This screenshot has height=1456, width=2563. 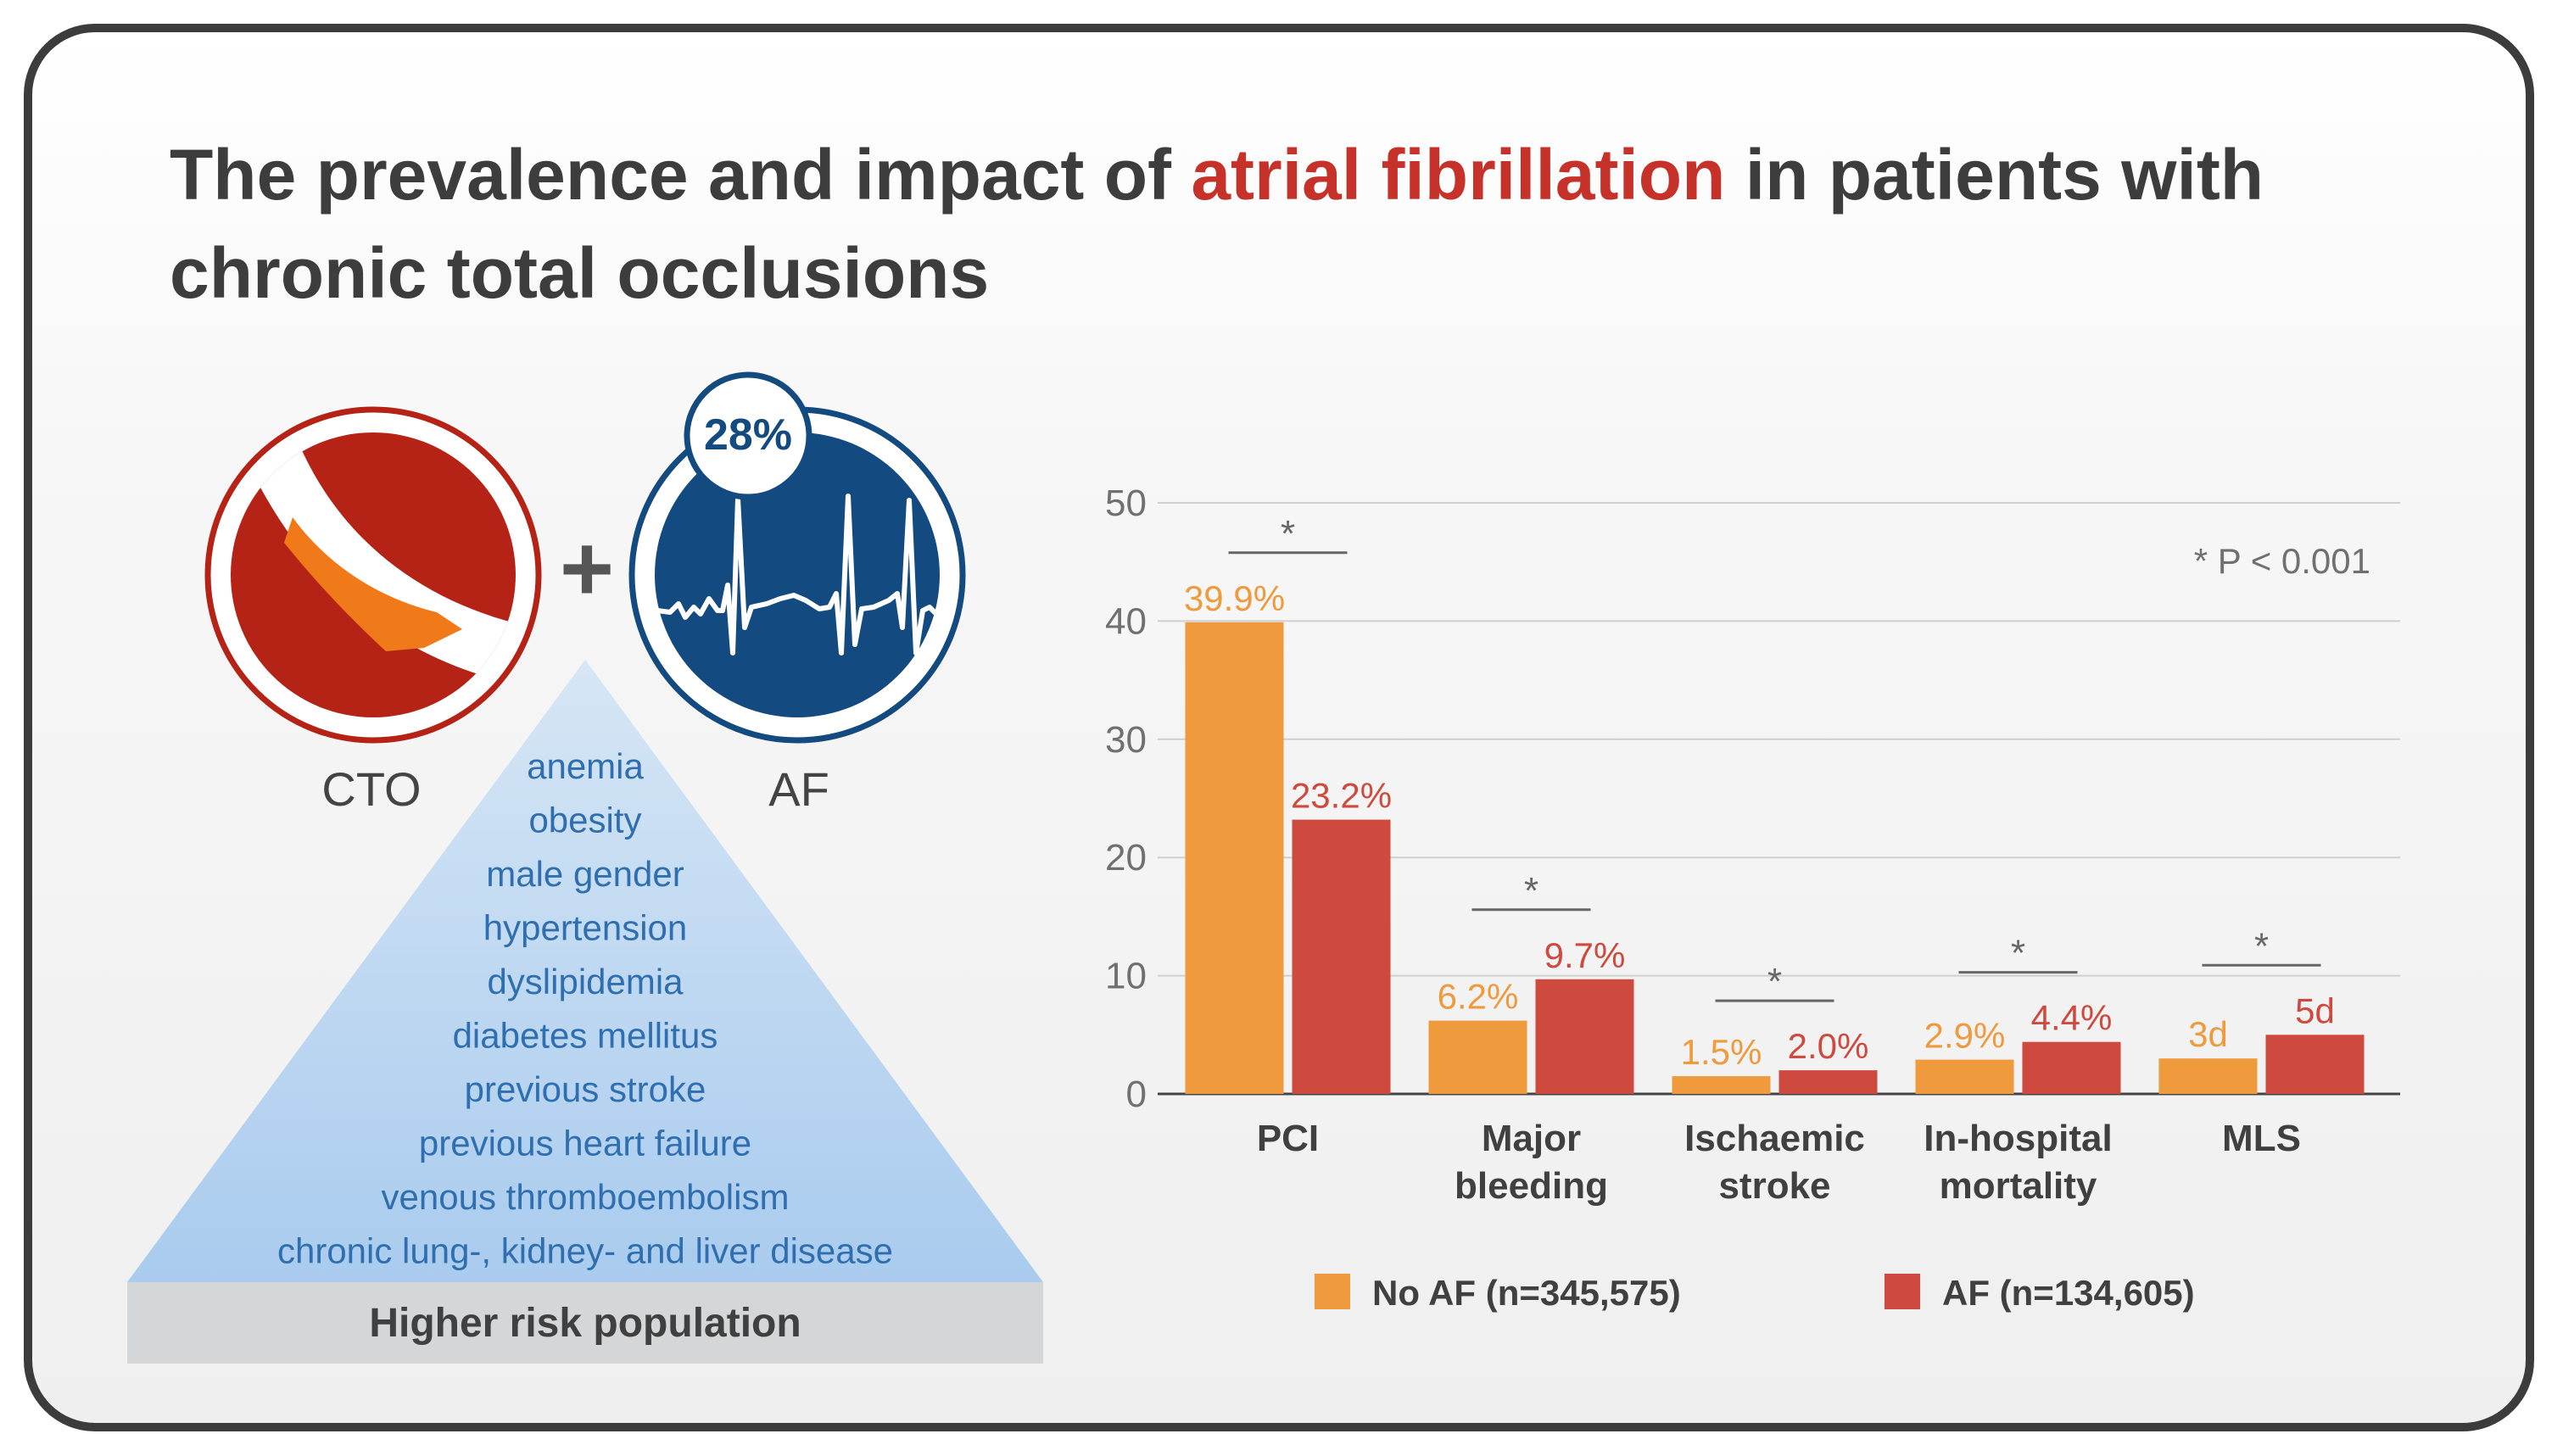 I want to click on af-label: AF, so click(x=798, y=789).